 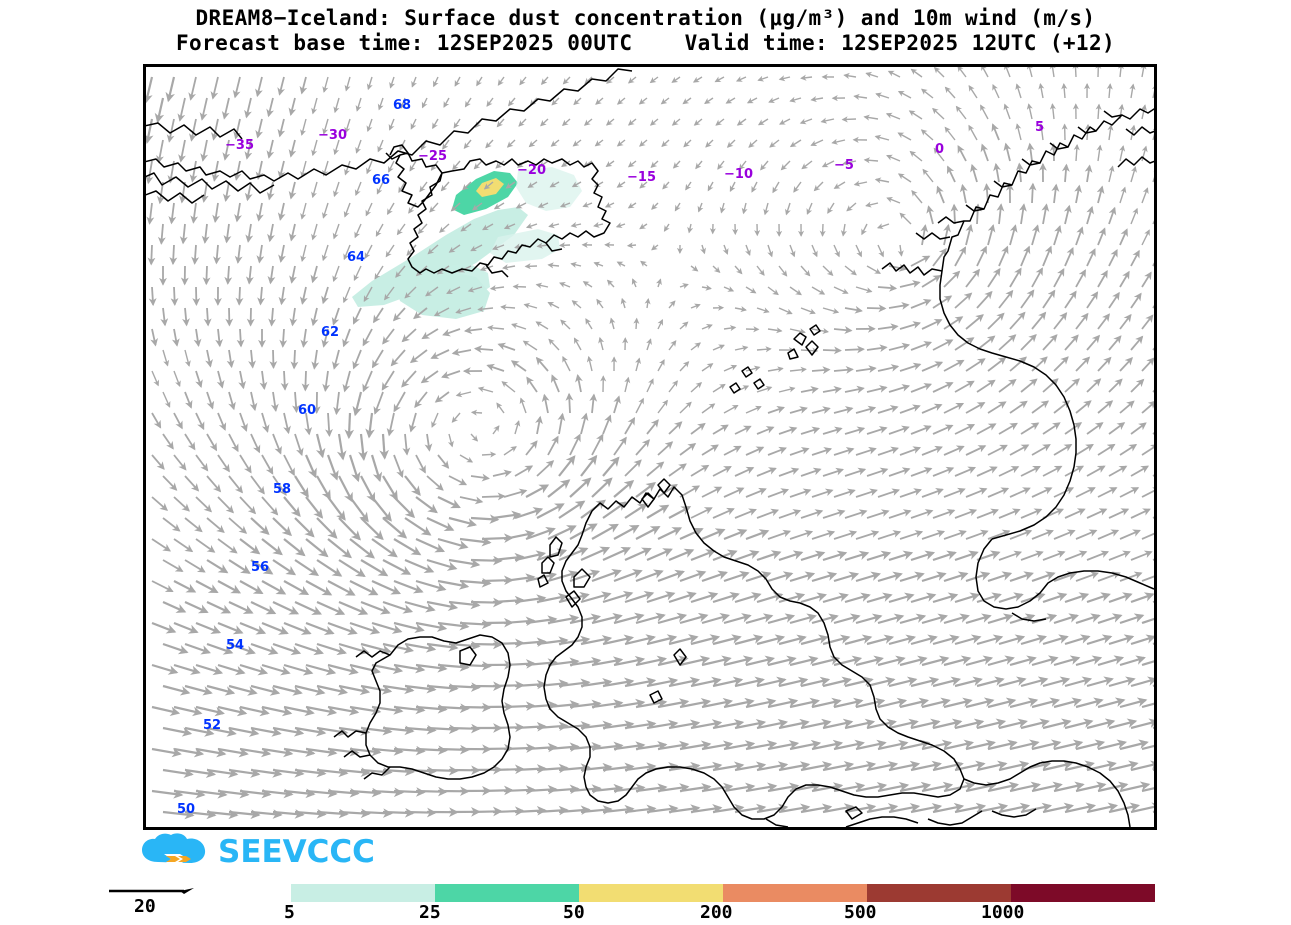 I want to click on cloud-icon, so click(x=174, y=848).